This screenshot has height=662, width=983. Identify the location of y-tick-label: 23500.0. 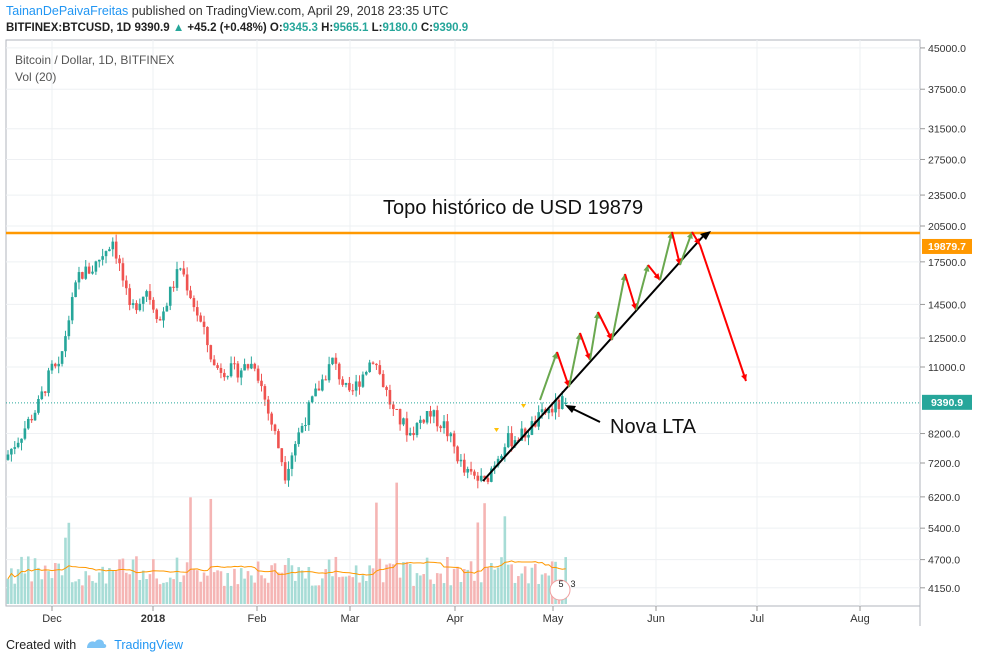
(947, 196).